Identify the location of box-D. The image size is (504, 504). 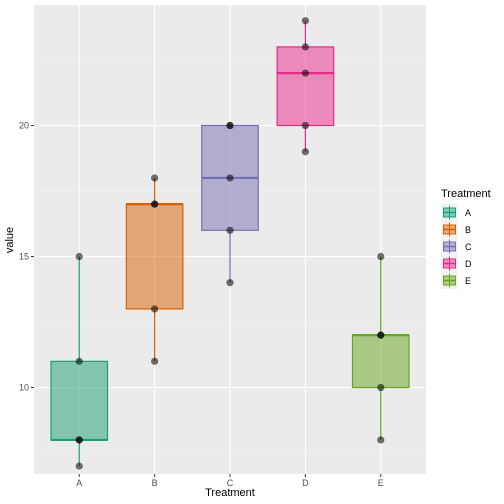
(305, 86).